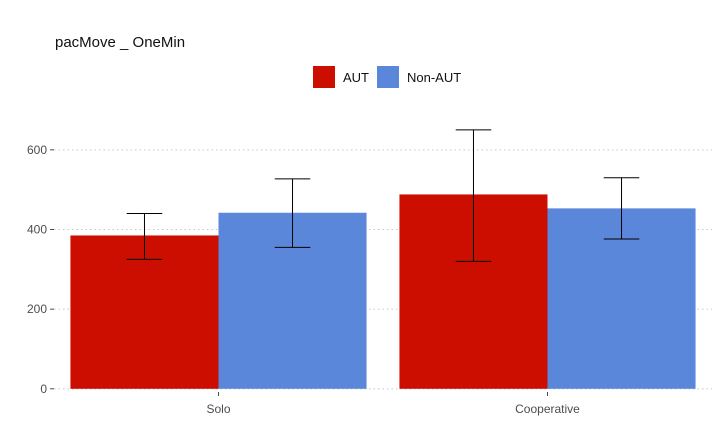 Image resolution: width=717 pixels, height=447 pixels. I want to click on chart-title: pacMove _ OneMin, so click(120, 42).